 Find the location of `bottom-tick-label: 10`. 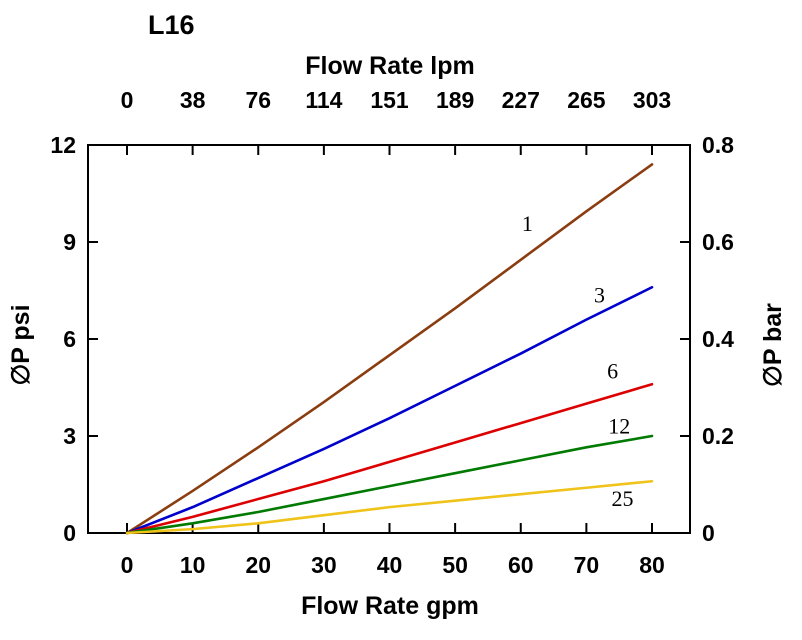

bottom-tick-label: 10 is located at coordinates (193, 565).